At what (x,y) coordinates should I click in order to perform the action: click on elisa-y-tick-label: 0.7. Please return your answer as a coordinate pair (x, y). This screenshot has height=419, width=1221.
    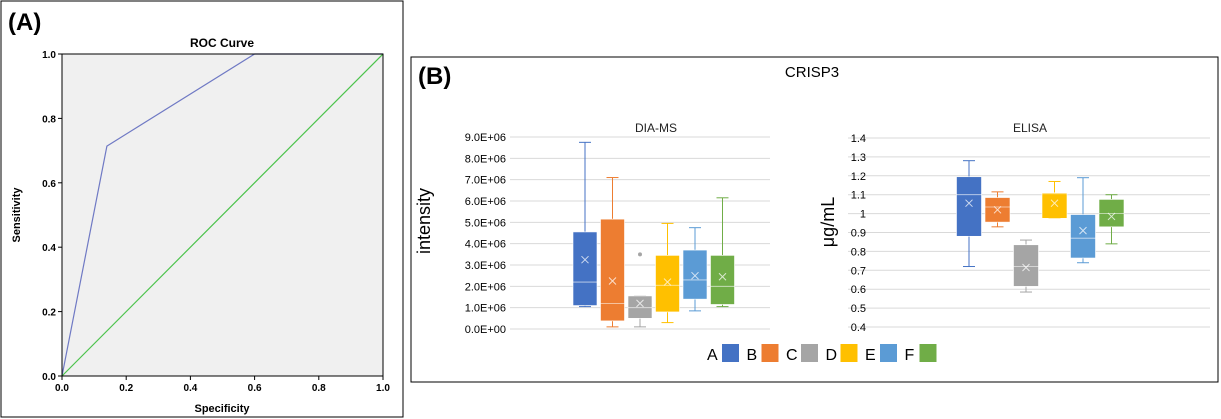
    Looking at the image, I should click on (858, 271).